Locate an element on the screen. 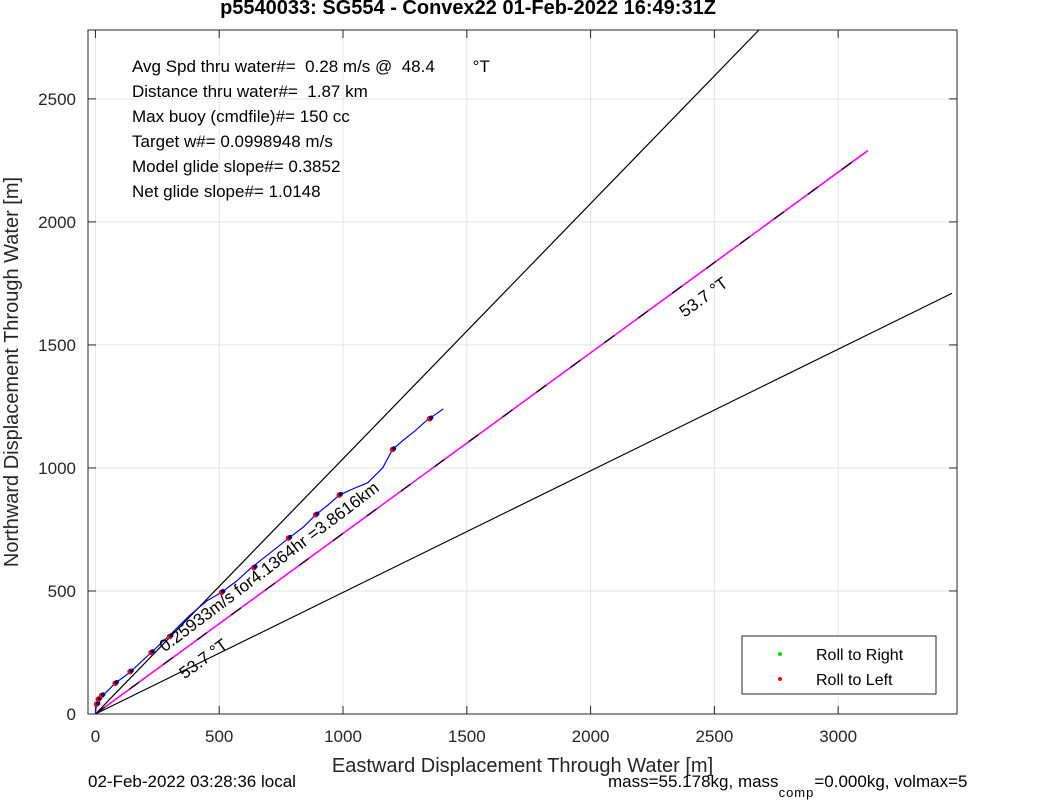 The height and width of the screenshot is (801, 1062). x-tick-label: 0 is located at coordinates (95, 736).